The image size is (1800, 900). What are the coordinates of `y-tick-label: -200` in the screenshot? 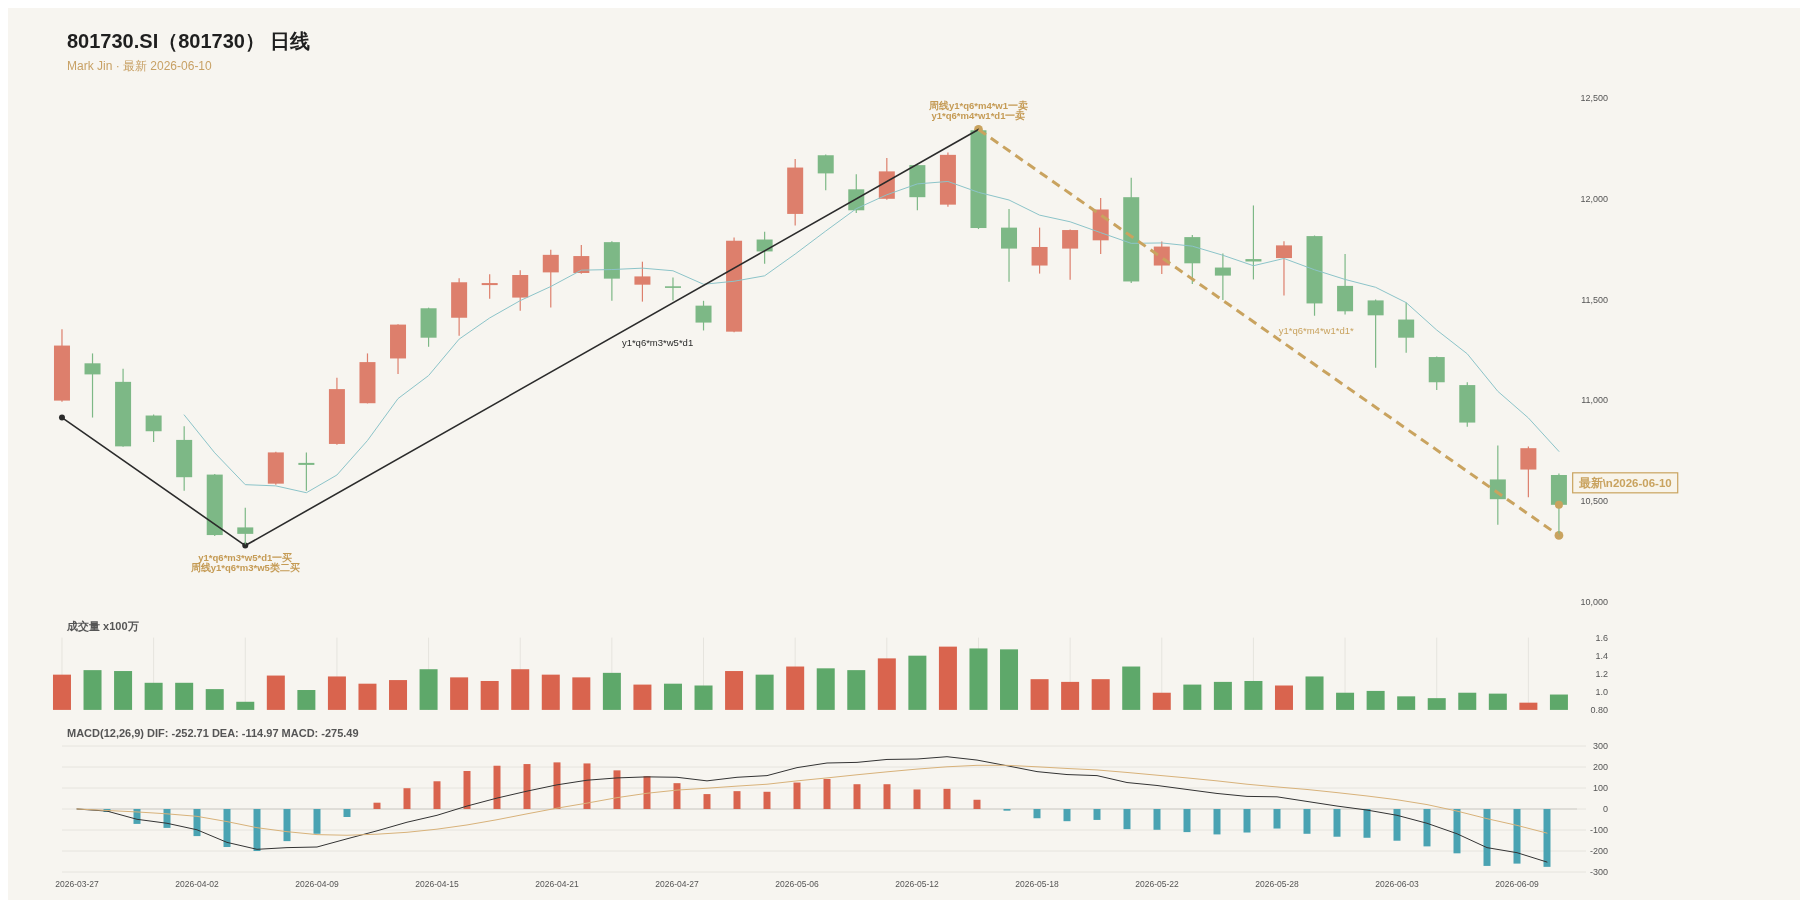 It's located at (1598, 851).